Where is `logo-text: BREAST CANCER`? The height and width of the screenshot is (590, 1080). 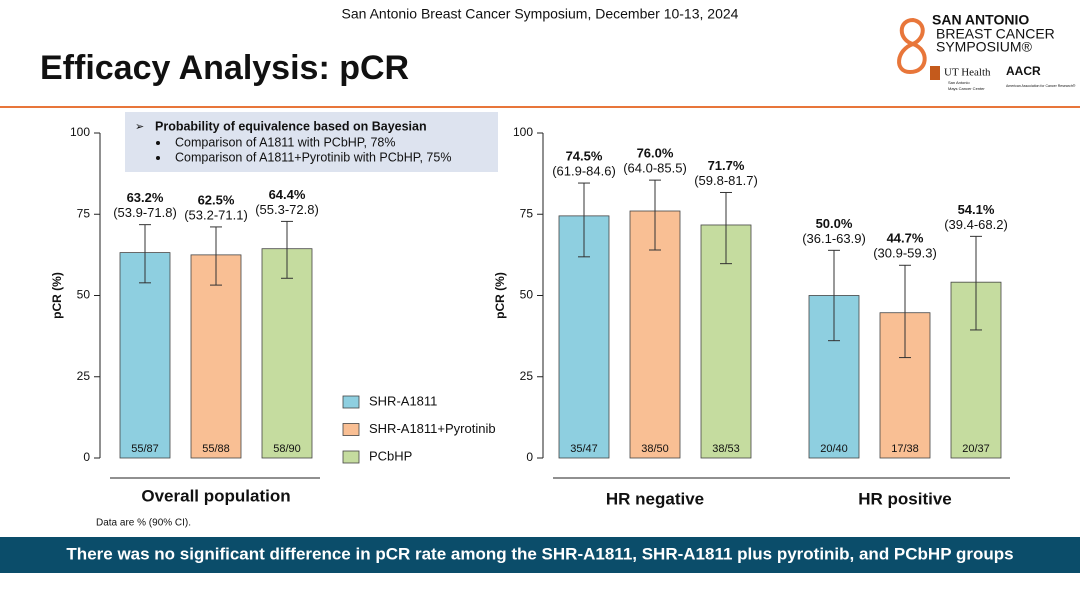
logo-text: BREAST CANCER is located at coordinates (995, 34).